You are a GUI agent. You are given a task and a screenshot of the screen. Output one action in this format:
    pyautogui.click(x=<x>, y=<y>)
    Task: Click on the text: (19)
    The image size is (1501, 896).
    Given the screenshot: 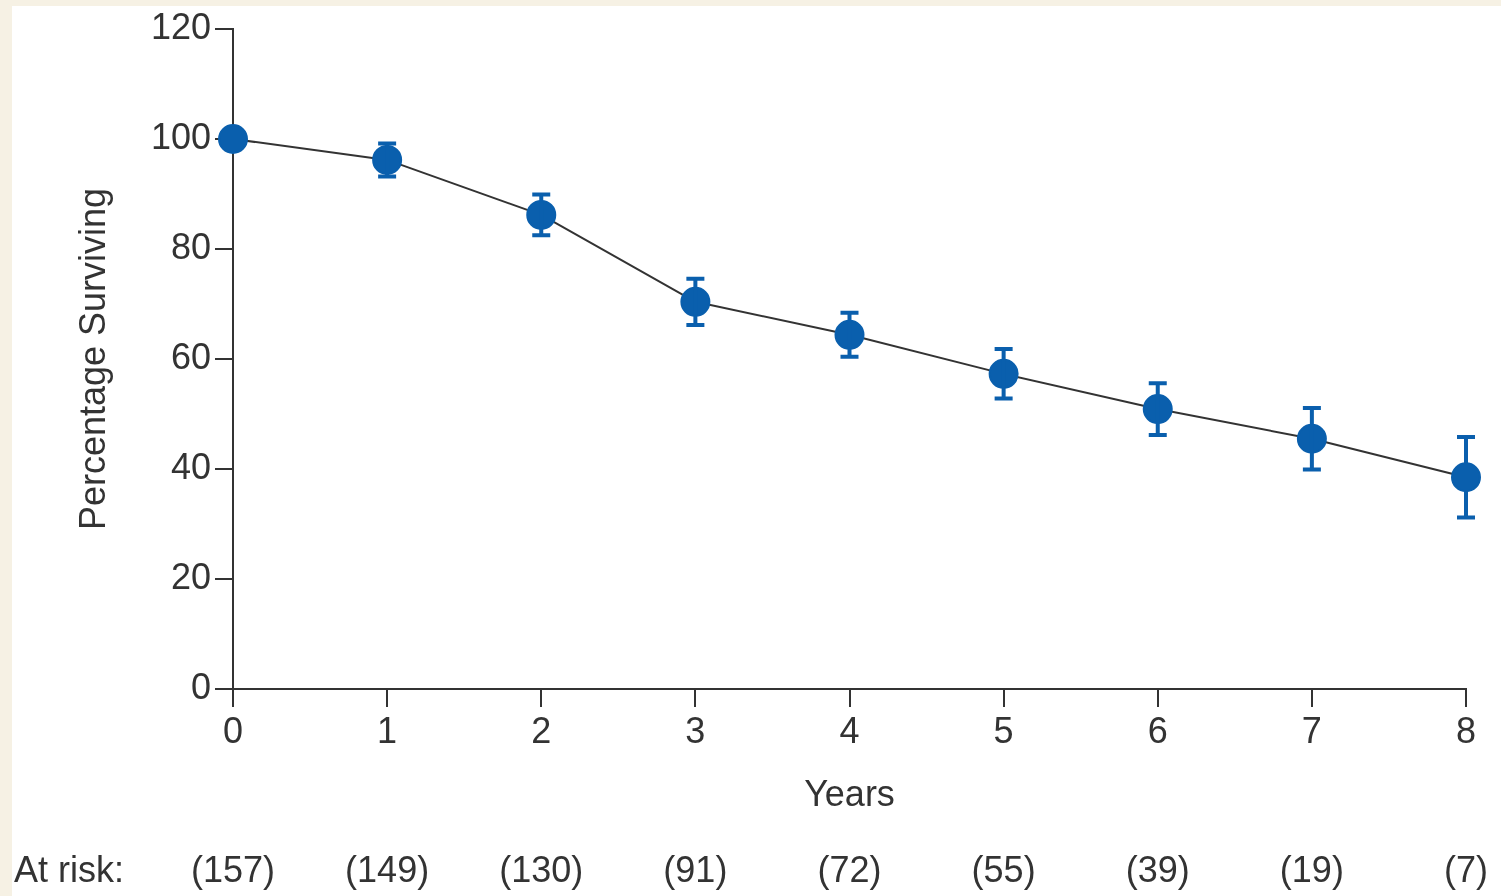 What is the action you would take?
    pyautogui.click(x=1311, y=869)
    